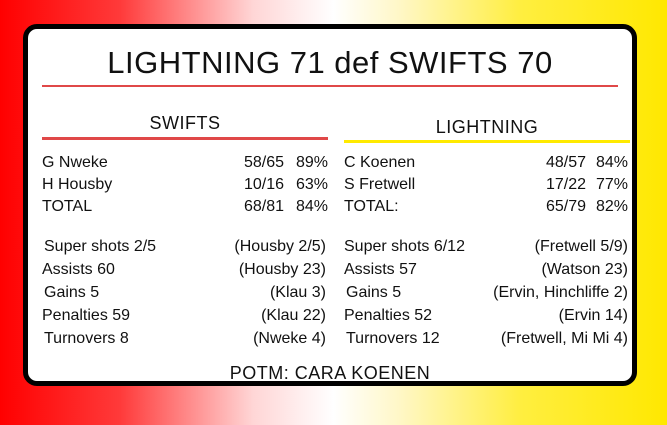 The height and width of the screenshot is (425, 667). I want to click on stat-detail: (Nweke 4), so click(289, 338).